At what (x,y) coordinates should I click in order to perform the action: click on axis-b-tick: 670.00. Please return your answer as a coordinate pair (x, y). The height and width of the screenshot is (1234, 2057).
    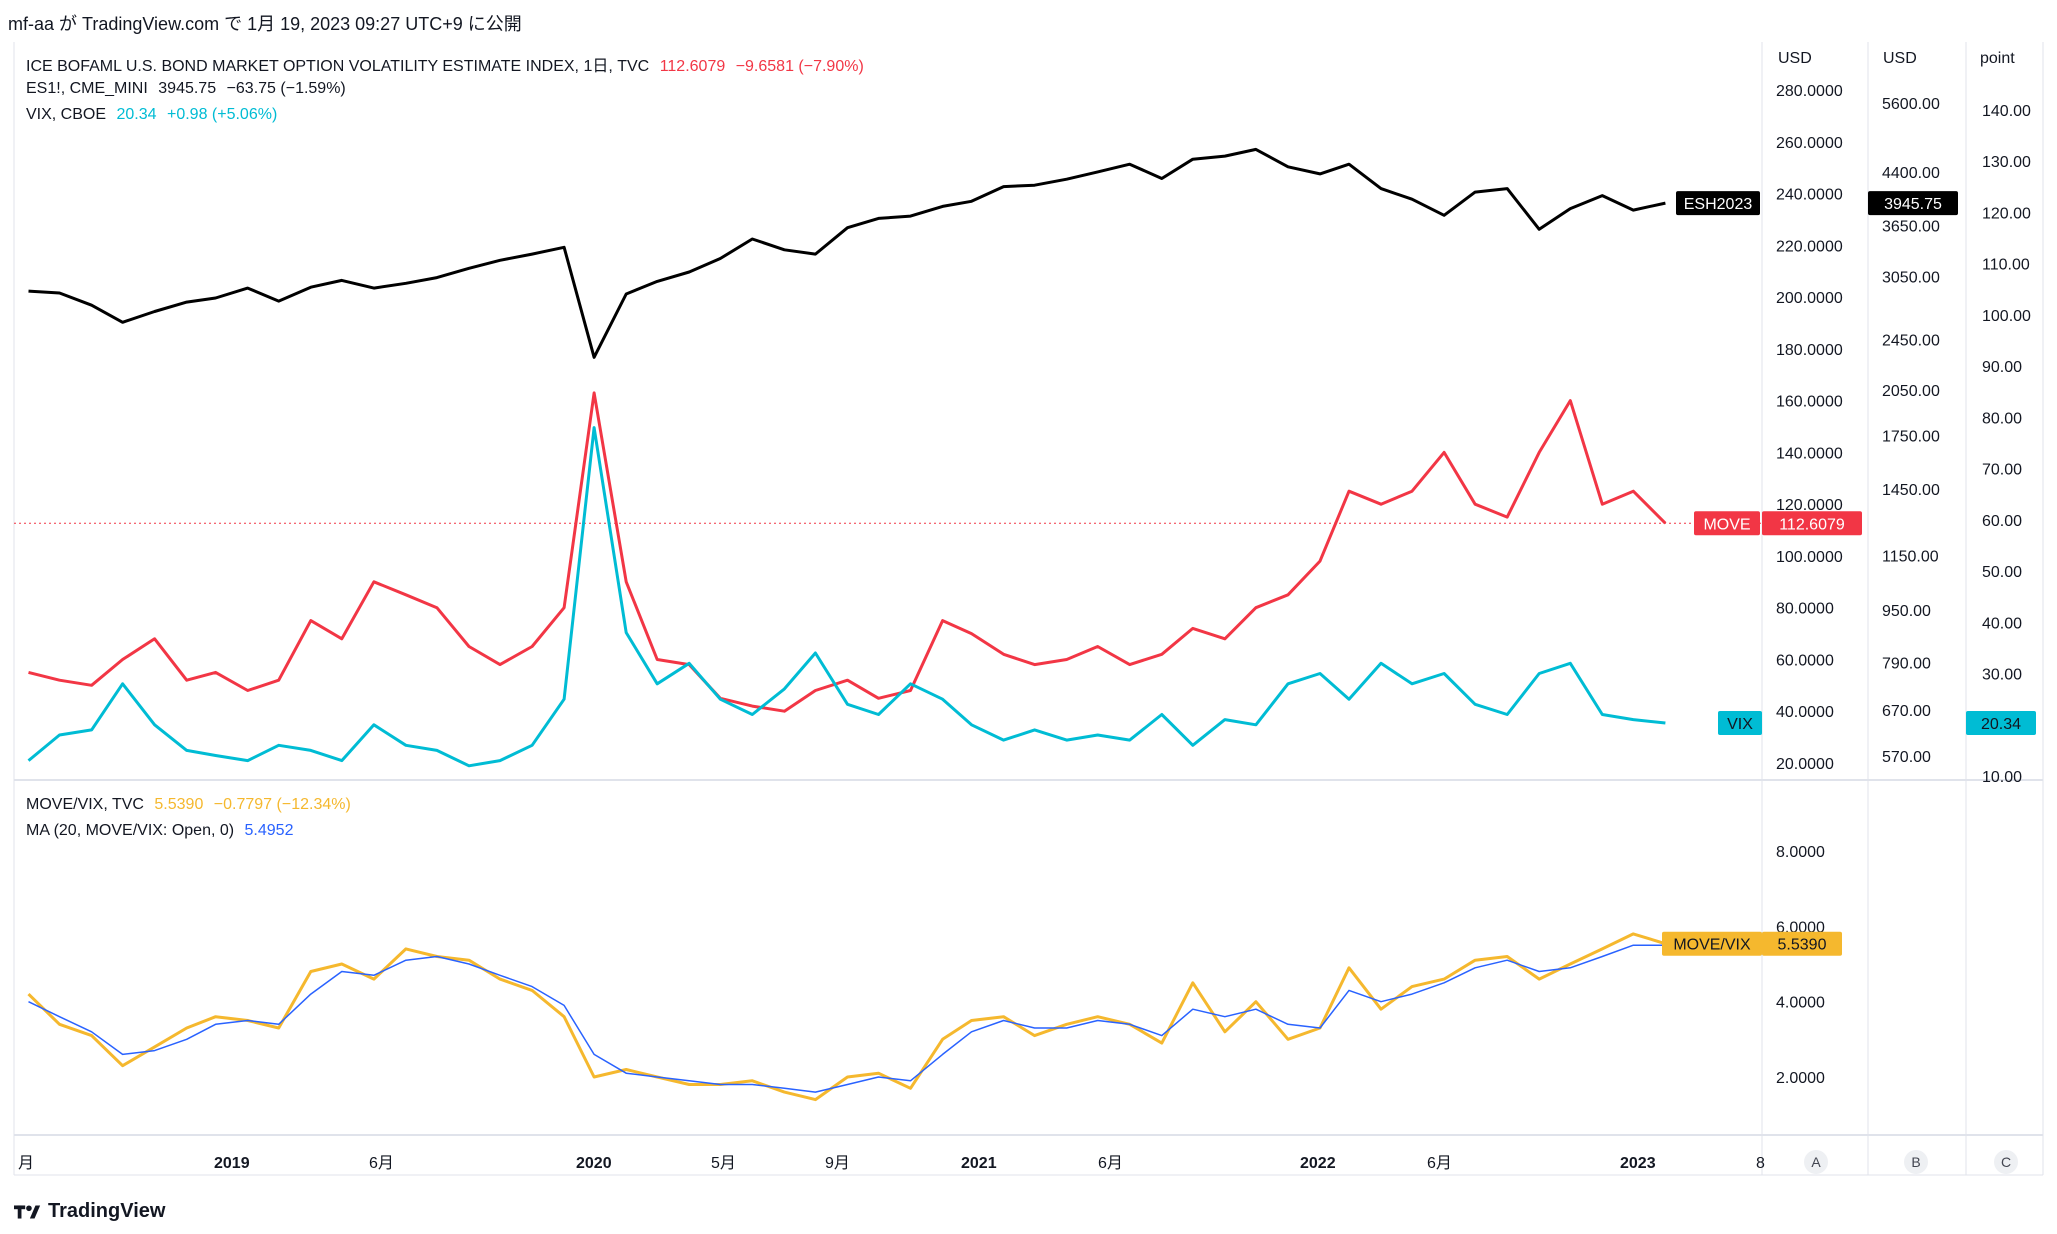
    Looking at the image, I should click on (1906, 711).